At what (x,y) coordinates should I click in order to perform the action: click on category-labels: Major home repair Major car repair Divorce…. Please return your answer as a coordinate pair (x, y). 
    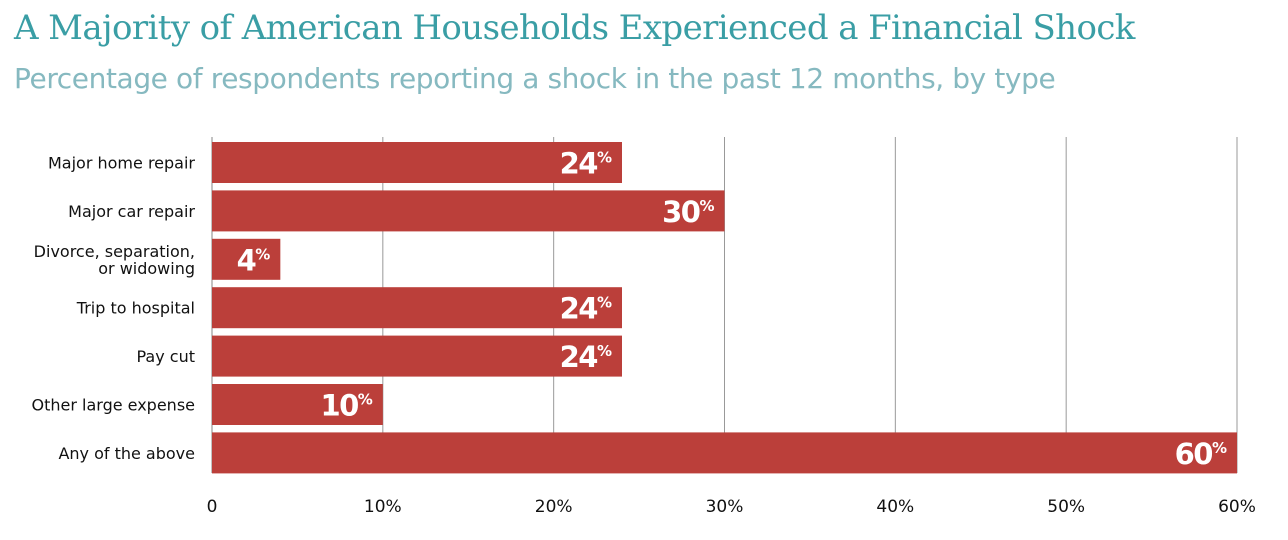
    Looking at the image, I should click on (114, 308).